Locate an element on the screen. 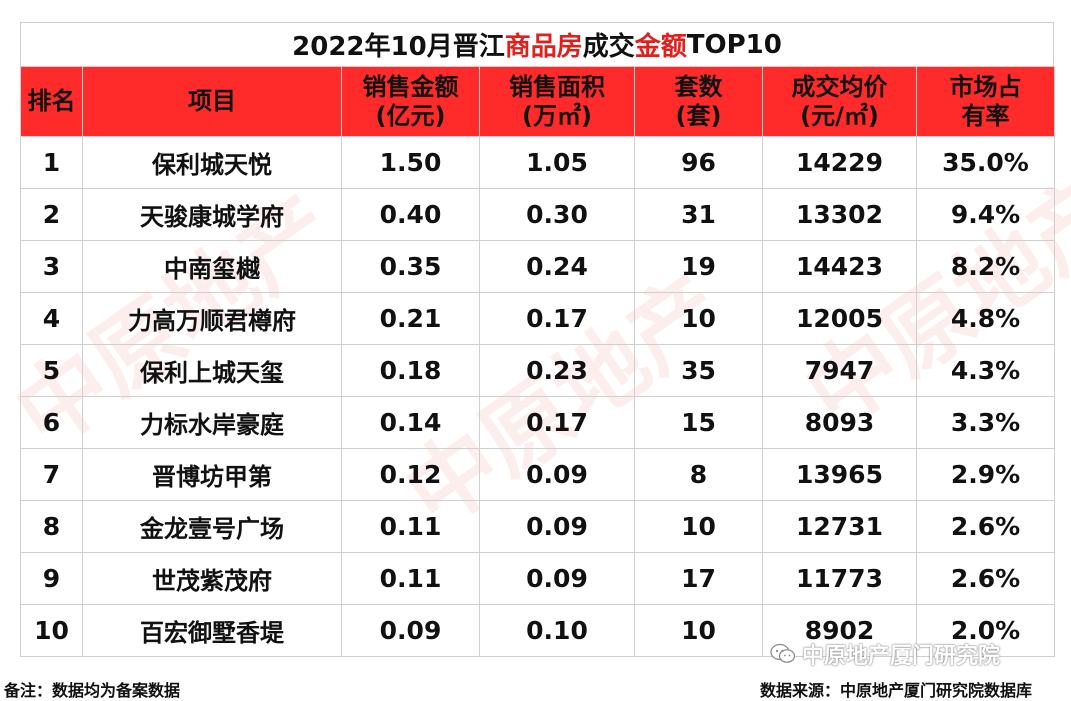 The image size is (1071, 701). cell-project: 保利上城天玺 is located at coordinates (212, 370).